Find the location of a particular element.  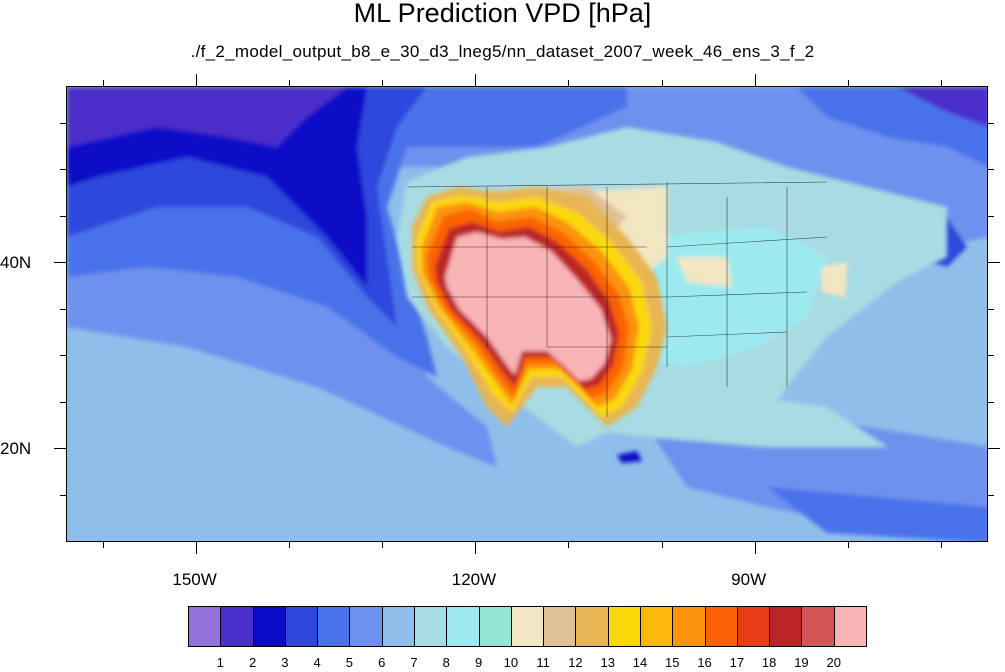

colorbar-tick-label: 8 is located at coordinates (446, 662).